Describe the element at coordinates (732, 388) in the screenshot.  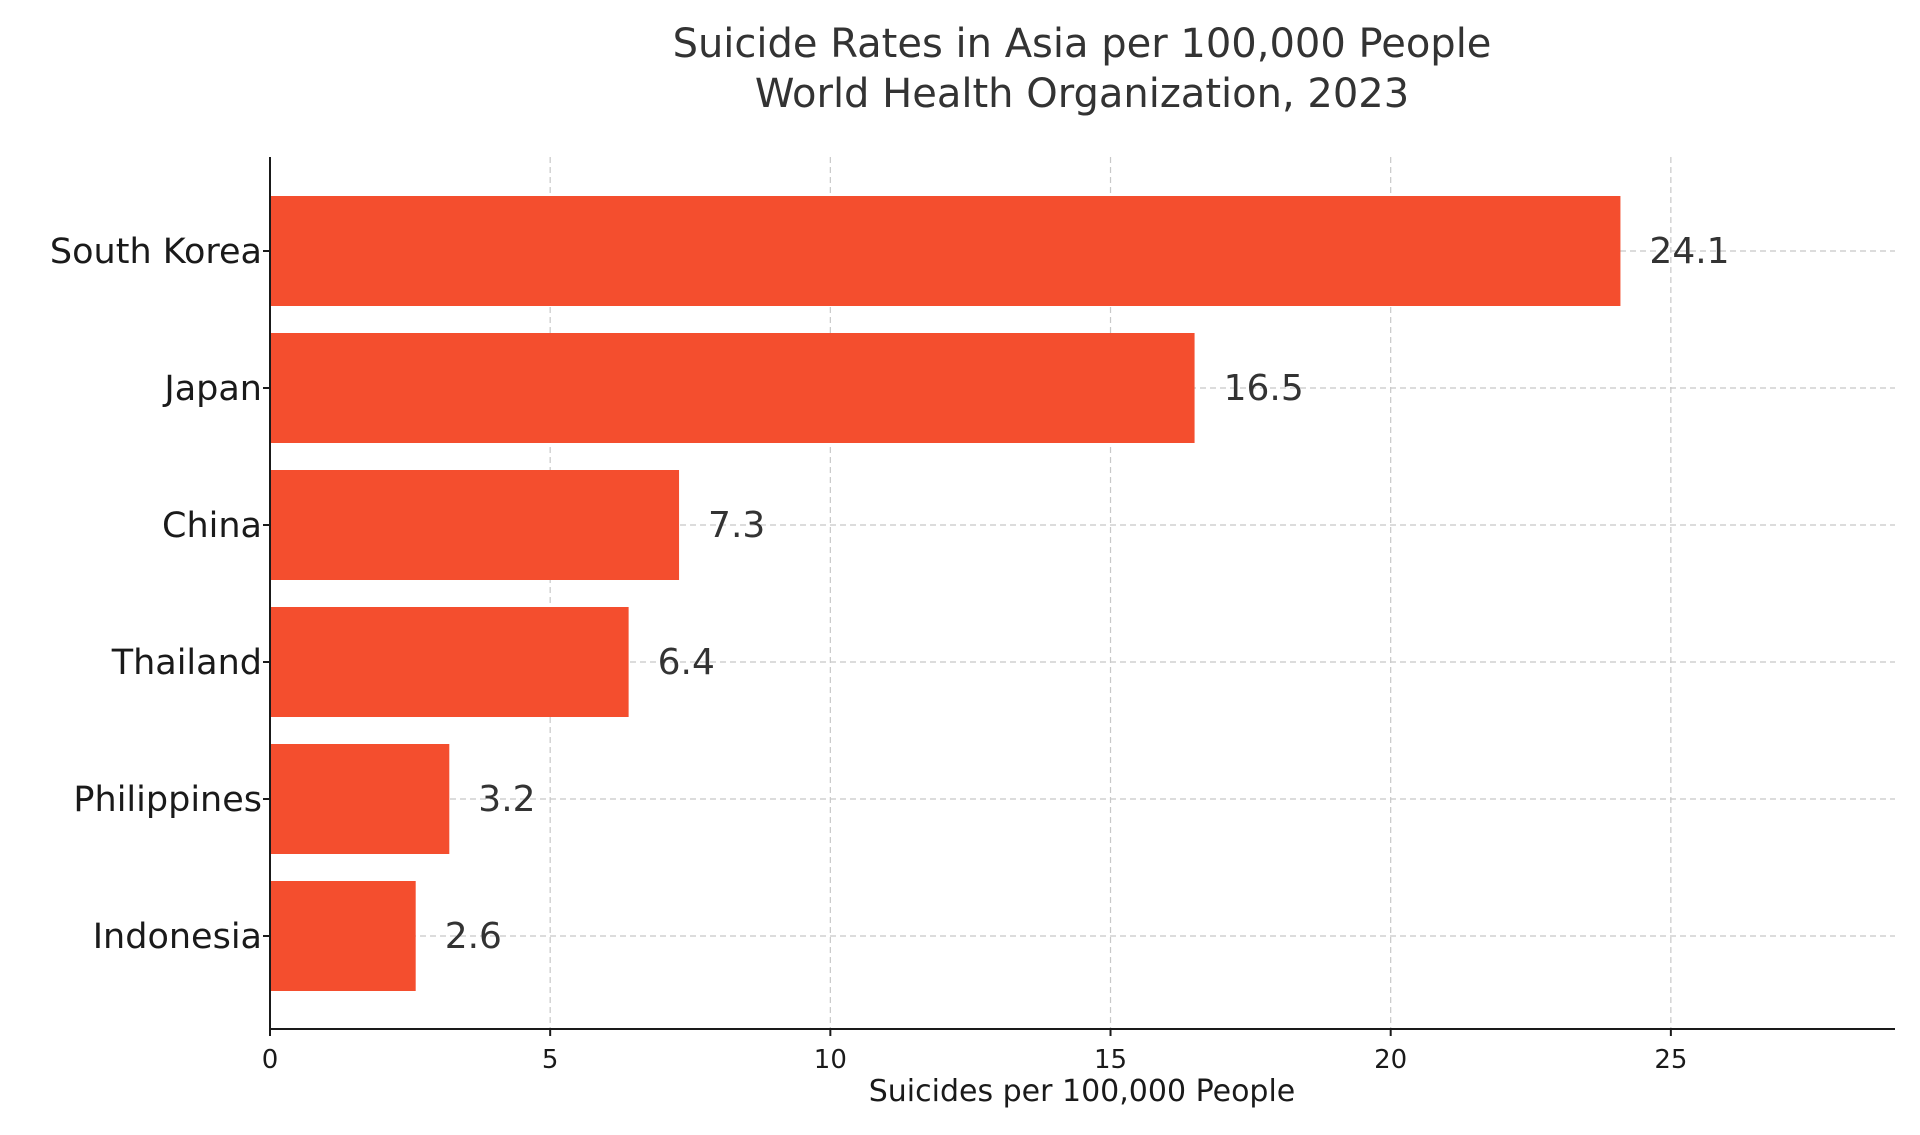
I see `bar-japan` at that location.